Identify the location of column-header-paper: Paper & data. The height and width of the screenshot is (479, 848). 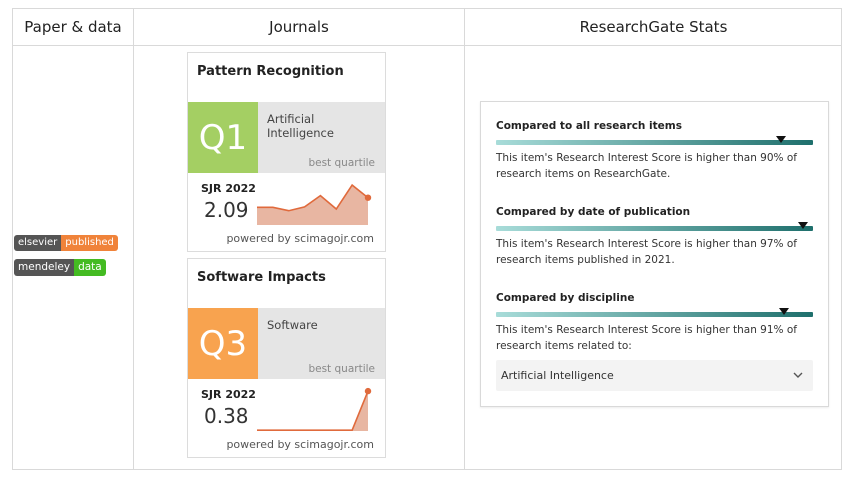
(73, 27).